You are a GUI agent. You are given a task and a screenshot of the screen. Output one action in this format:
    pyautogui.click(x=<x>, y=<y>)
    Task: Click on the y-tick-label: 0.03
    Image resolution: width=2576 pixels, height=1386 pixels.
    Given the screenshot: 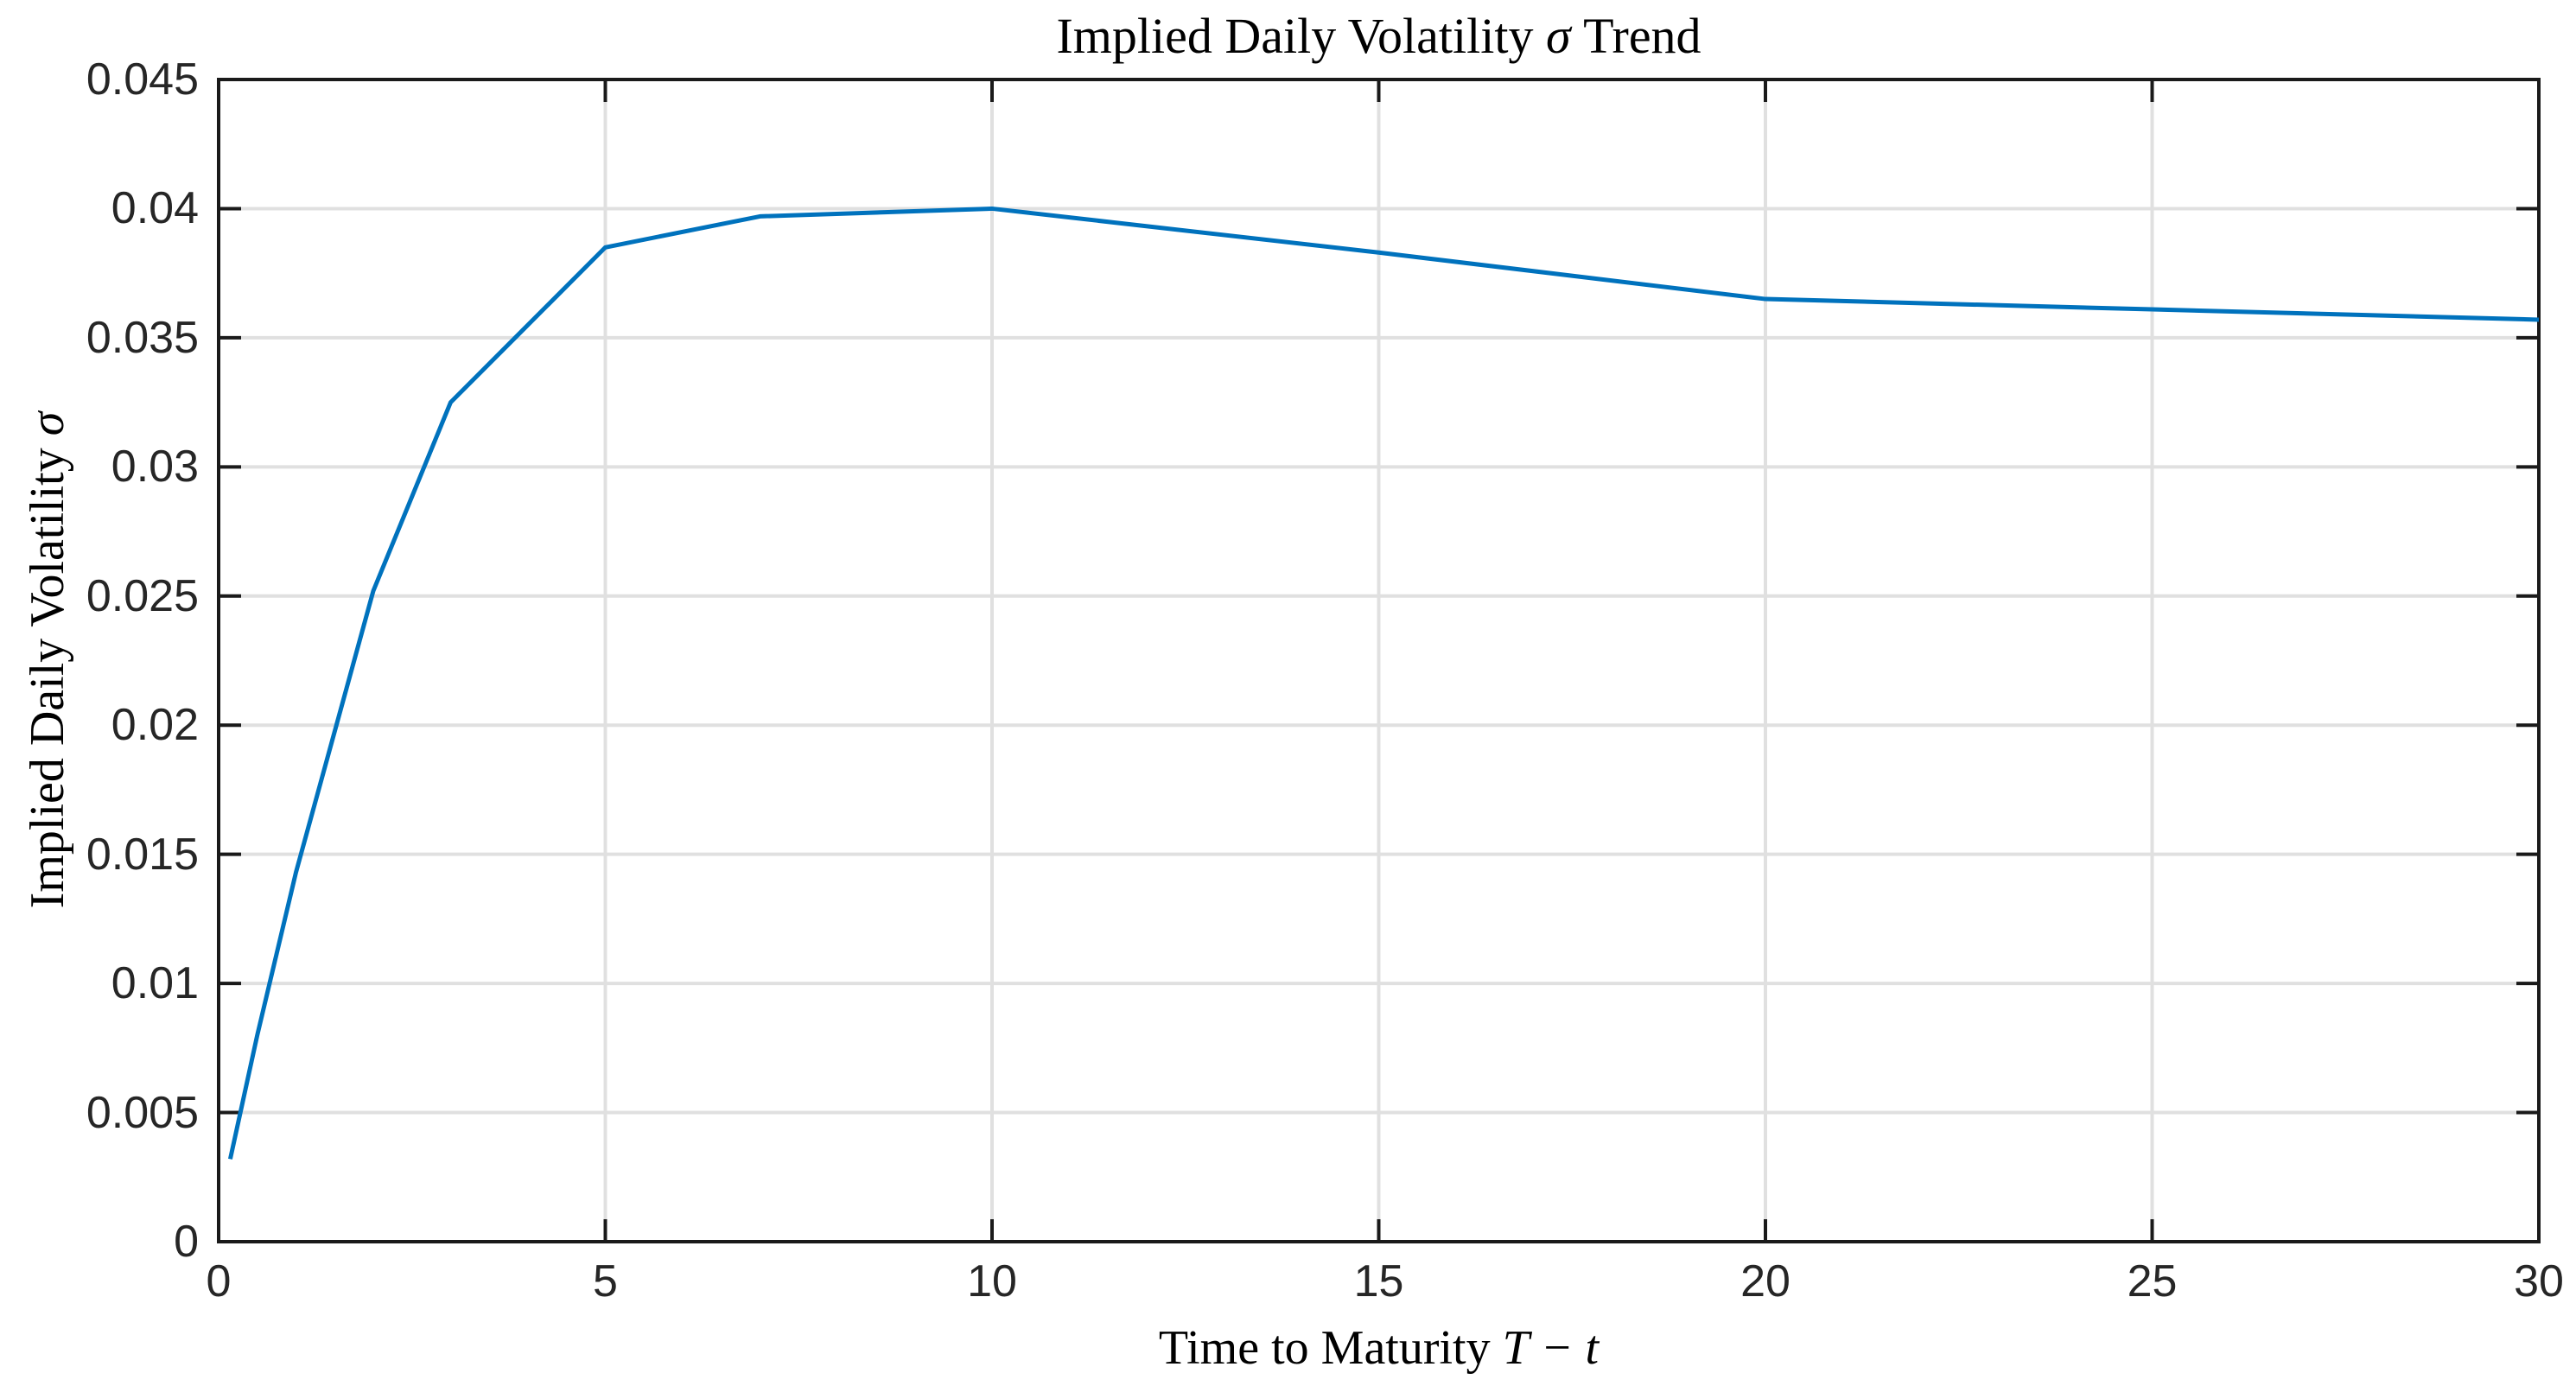 What is the action you would take?
    pyautogui.click(x=155, y=467)
    